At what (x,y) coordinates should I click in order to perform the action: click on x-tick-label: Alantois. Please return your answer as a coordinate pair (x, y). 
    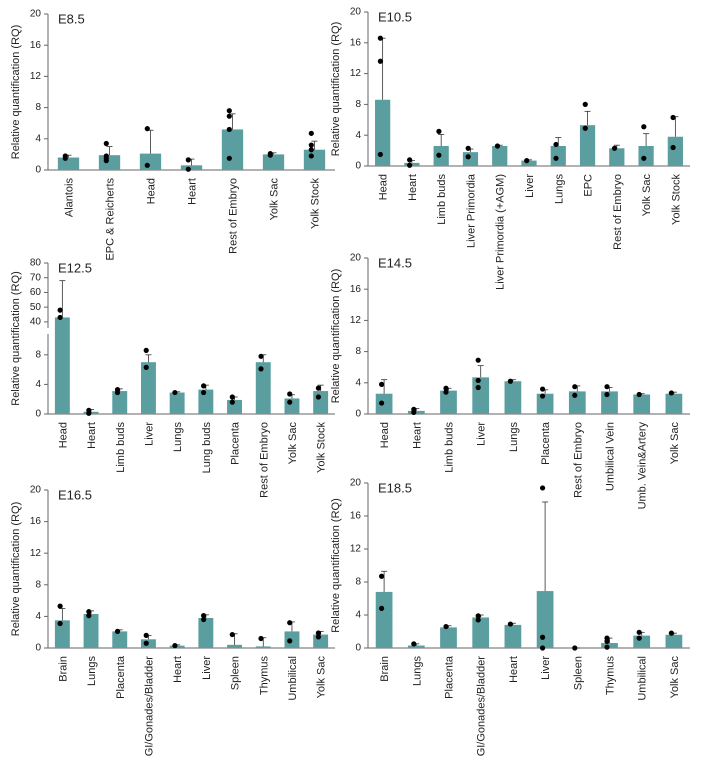
    Looking at the image, I should click on (70, 198).